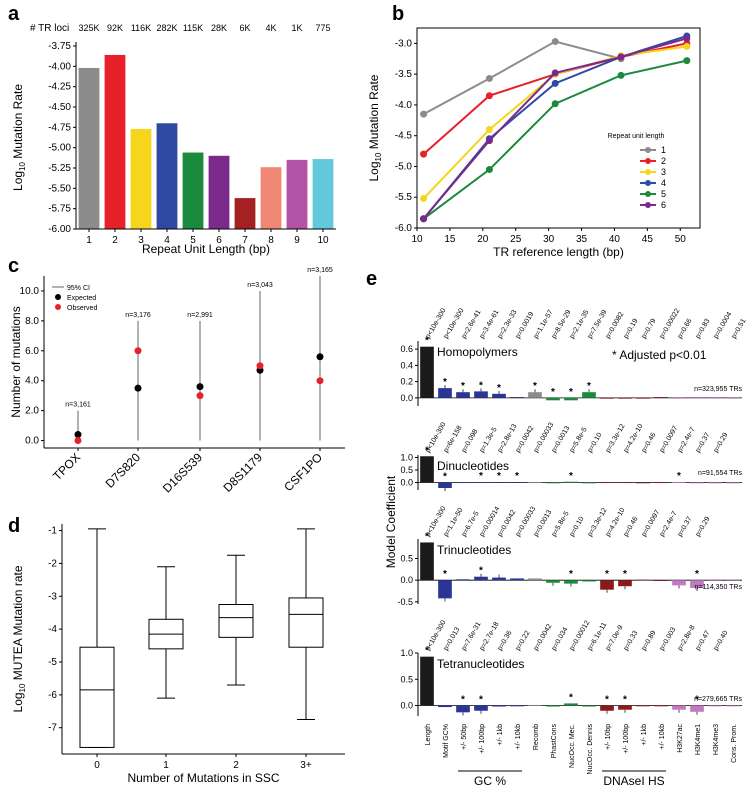  What do you see at coordinates (481, 476) in the screenshot?
I see `sig-star-Dinucleotides-3: *` at bounding box center [481, 476].